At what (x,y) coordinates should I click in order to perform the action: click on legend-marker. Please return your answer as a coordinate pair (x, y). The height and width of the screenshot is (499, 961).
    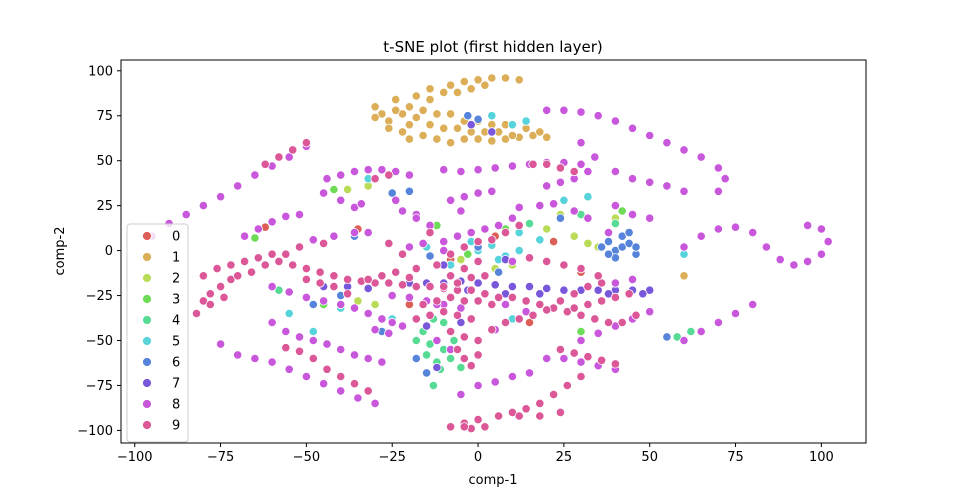
    Looking at the image, I should click on (147, 383).